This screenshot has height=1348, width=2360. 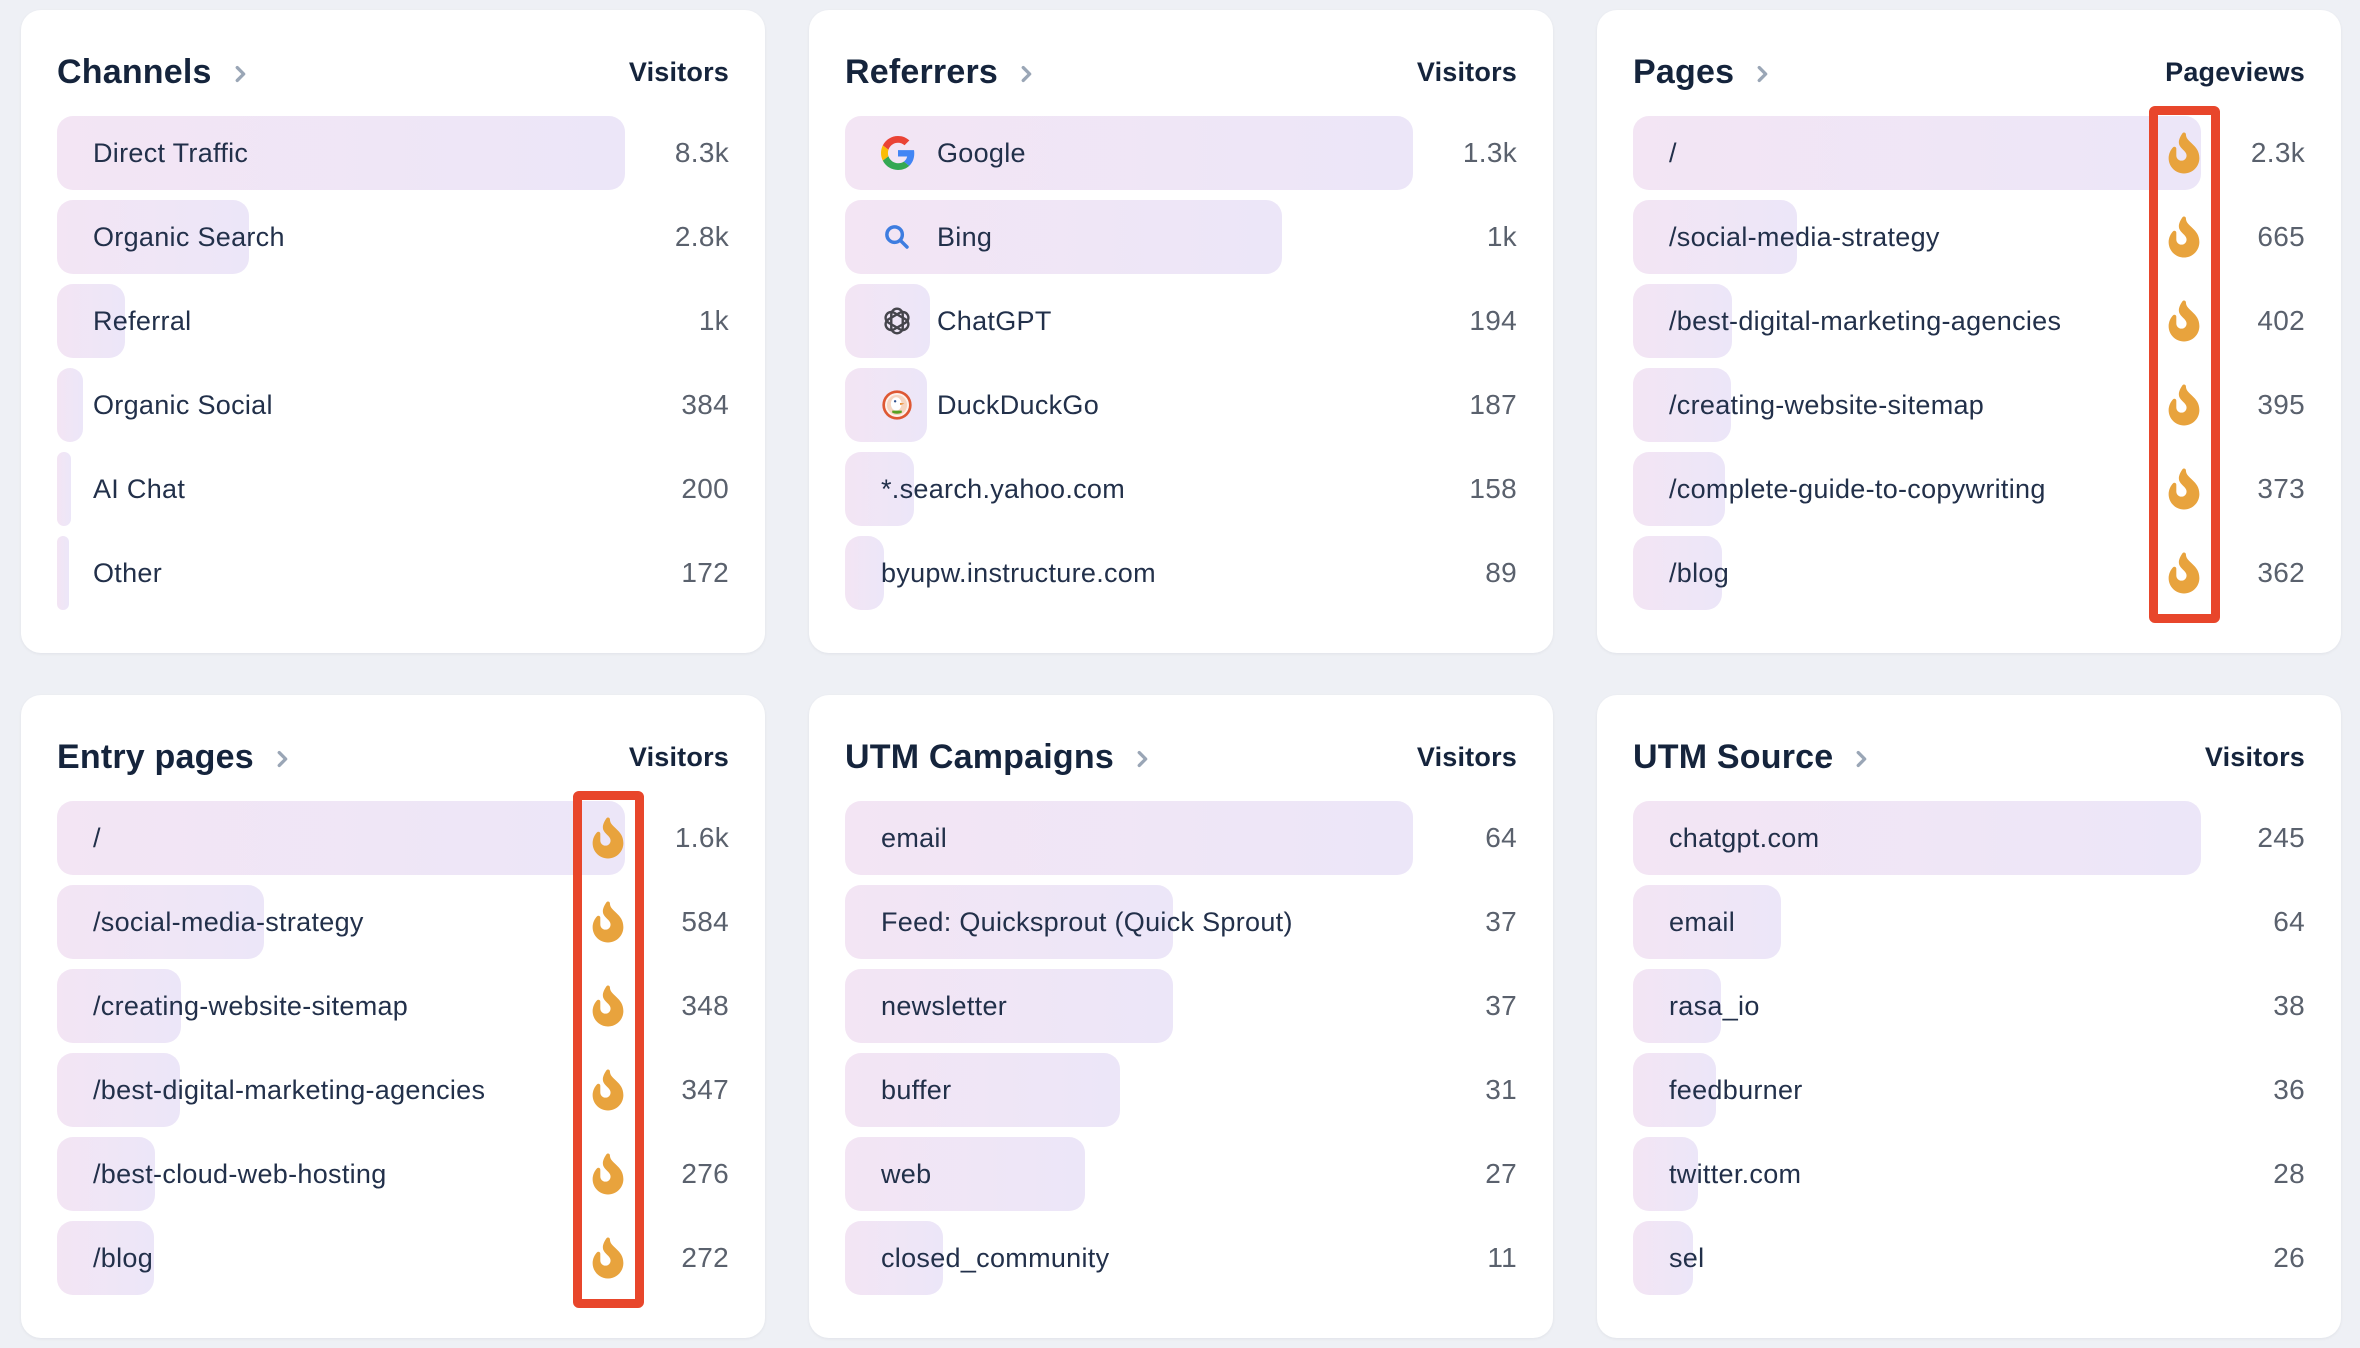 I want to click on list-item: /best-digital-marketing-agencies 347, so click(x=393, y=1090).